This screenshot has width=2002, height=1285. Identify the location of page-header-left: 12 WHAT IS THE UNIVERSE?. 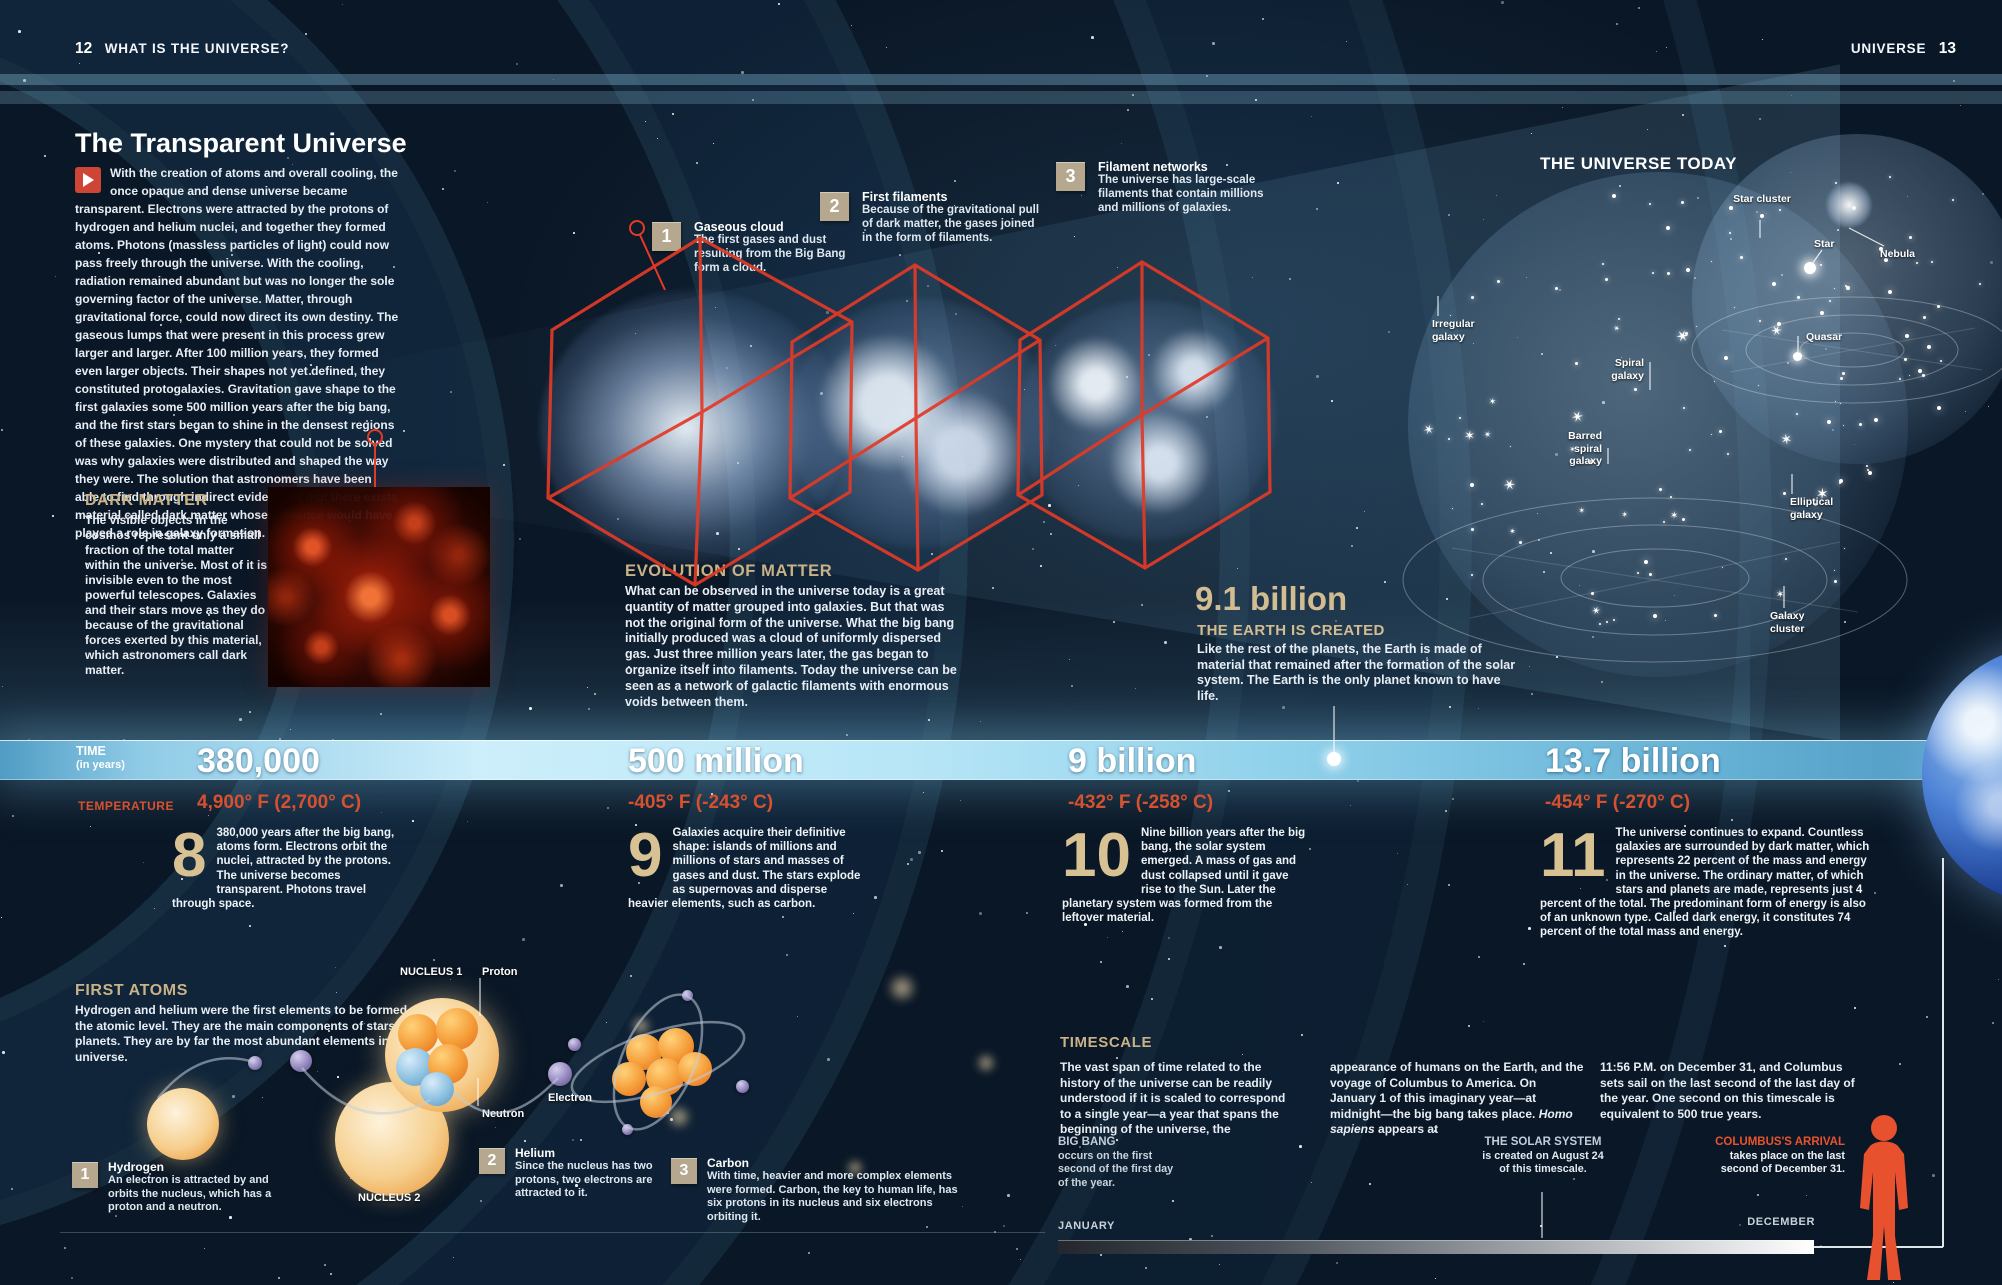
(182, 49).